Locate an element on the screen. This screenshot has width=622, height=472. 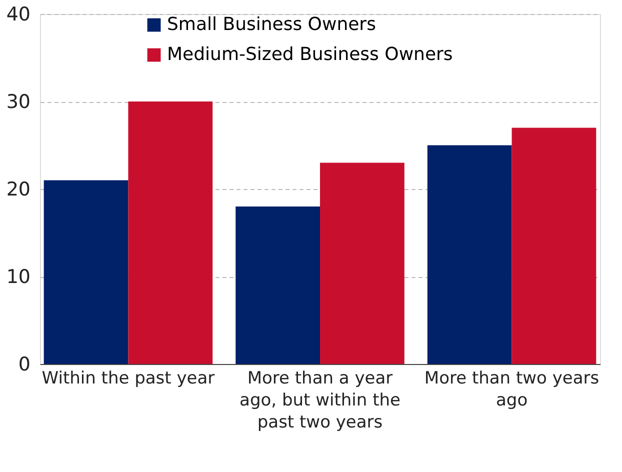
y-tick-label: 20 is located at coordinates (18, 189).